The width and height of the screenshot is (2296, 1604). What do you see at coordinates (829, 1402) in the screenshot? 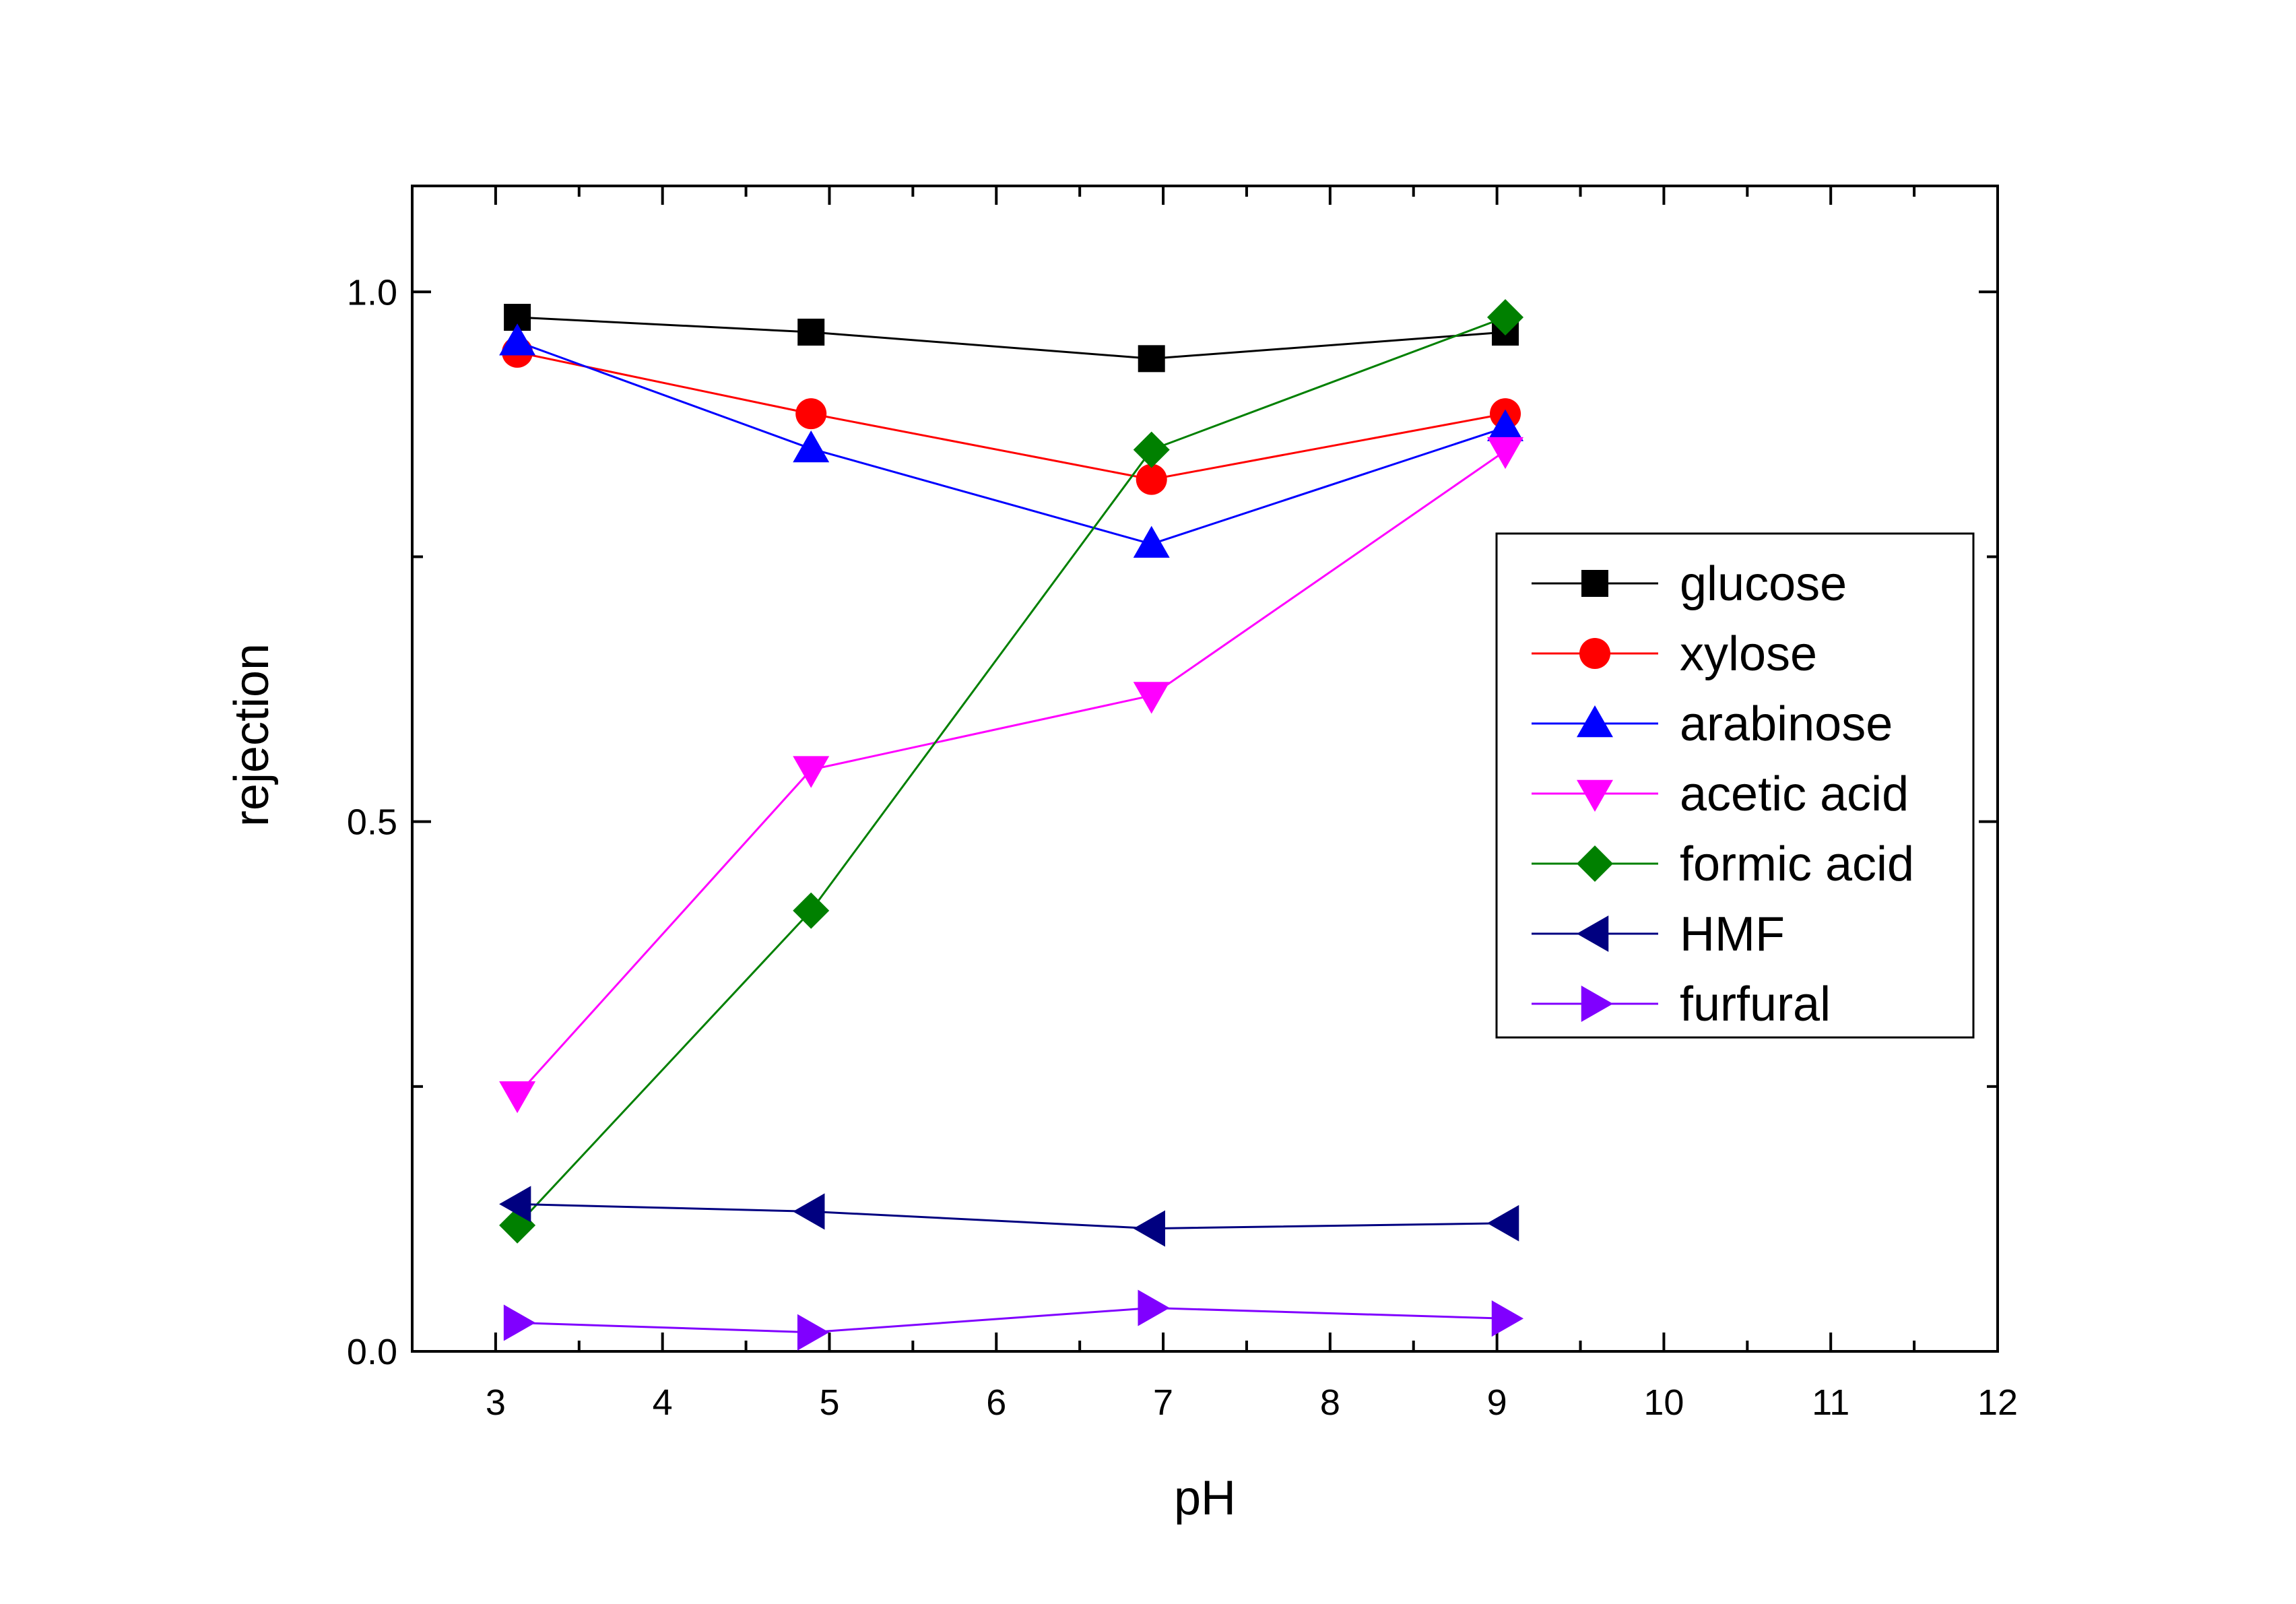
I see `x-tick-label: 5` at bounding box center [829, 1402].